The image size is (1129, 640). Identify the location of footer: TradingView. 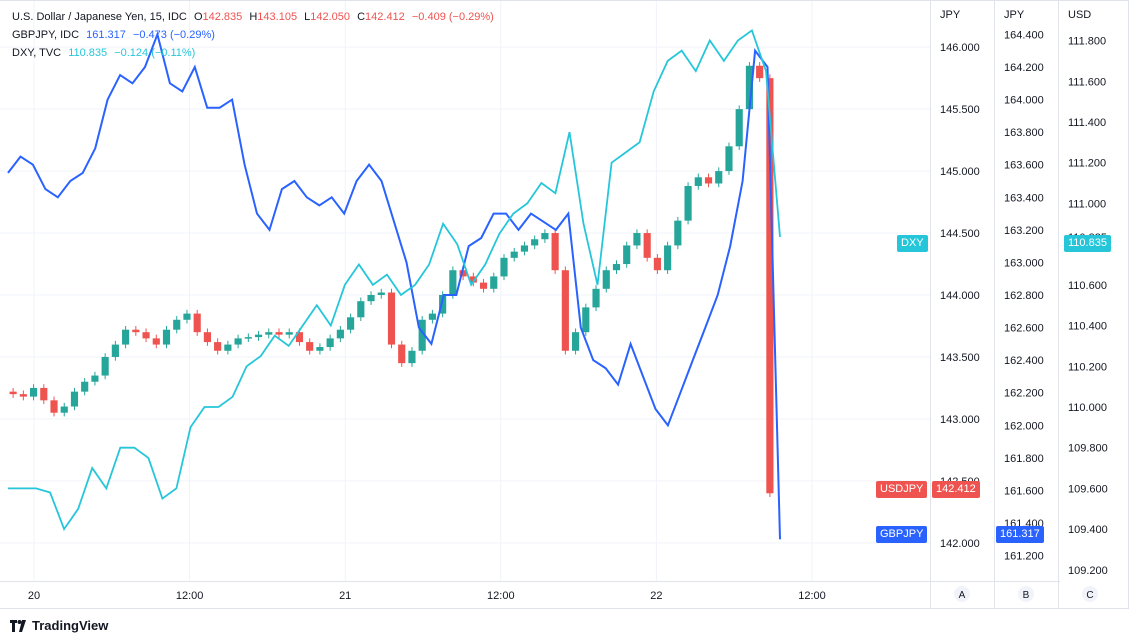
(59, 625).